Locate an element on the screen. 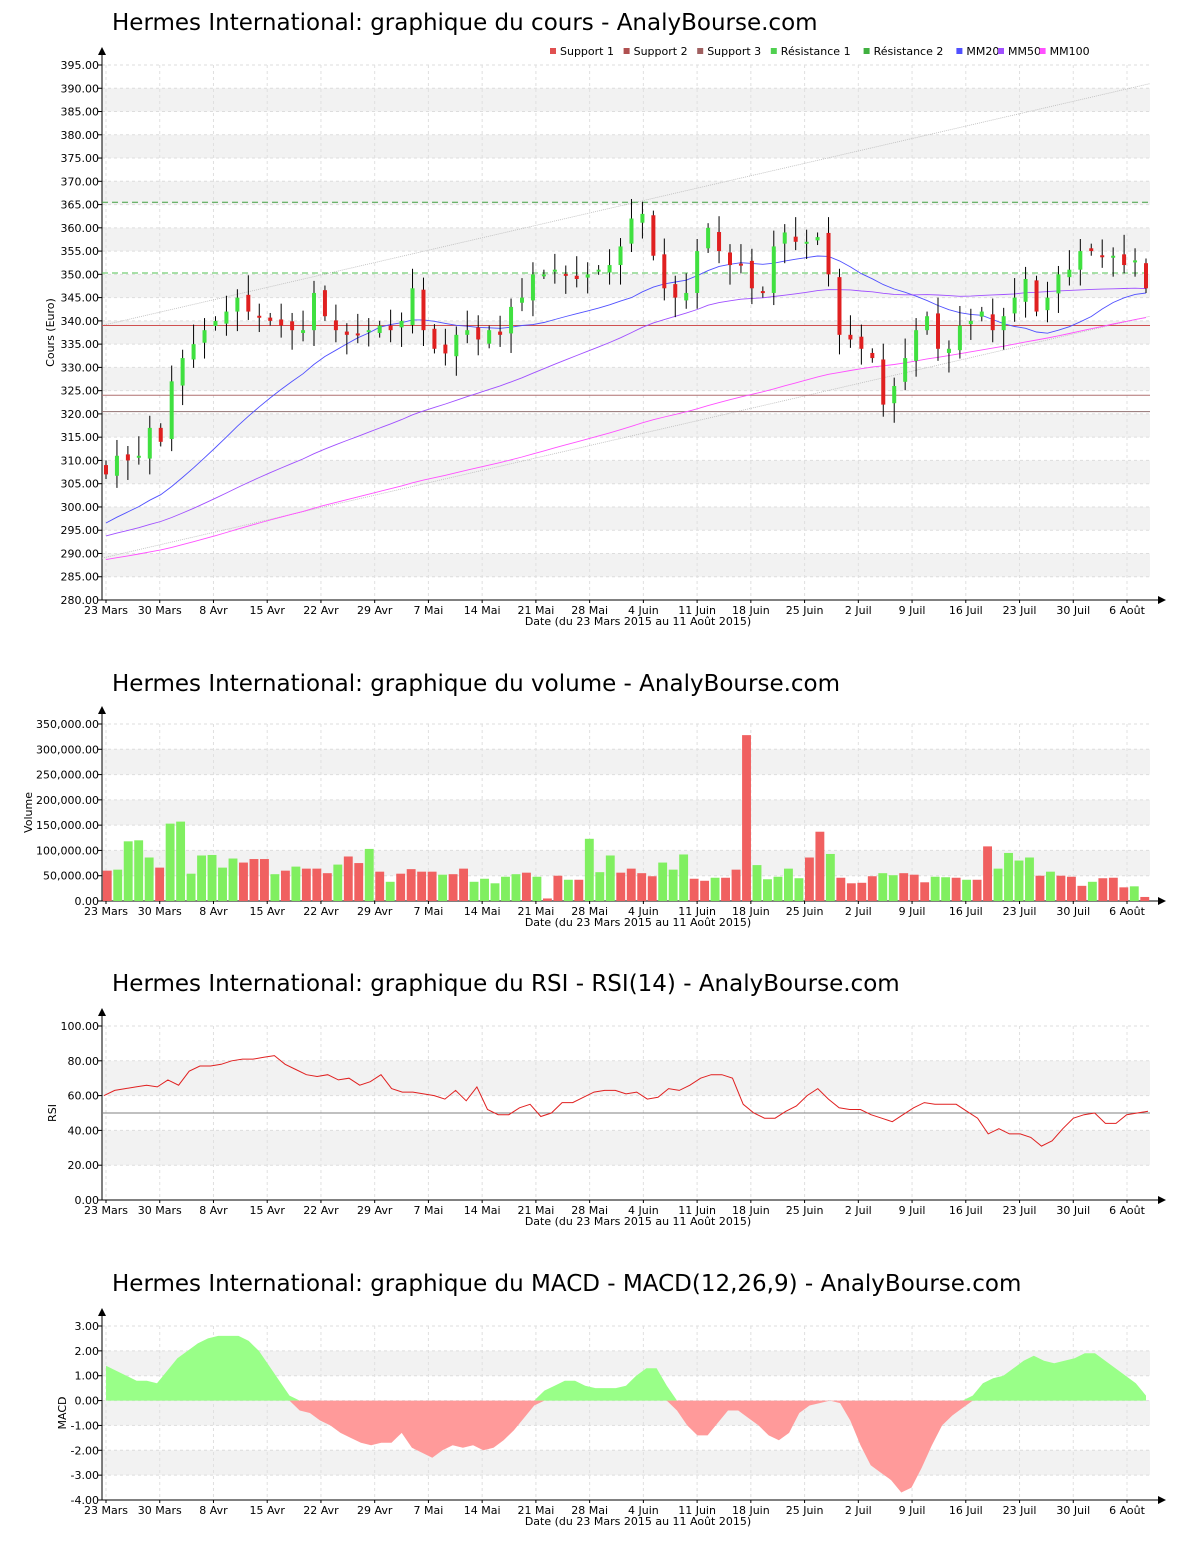  y-axis-arrow is located at coordinates (102, 710).